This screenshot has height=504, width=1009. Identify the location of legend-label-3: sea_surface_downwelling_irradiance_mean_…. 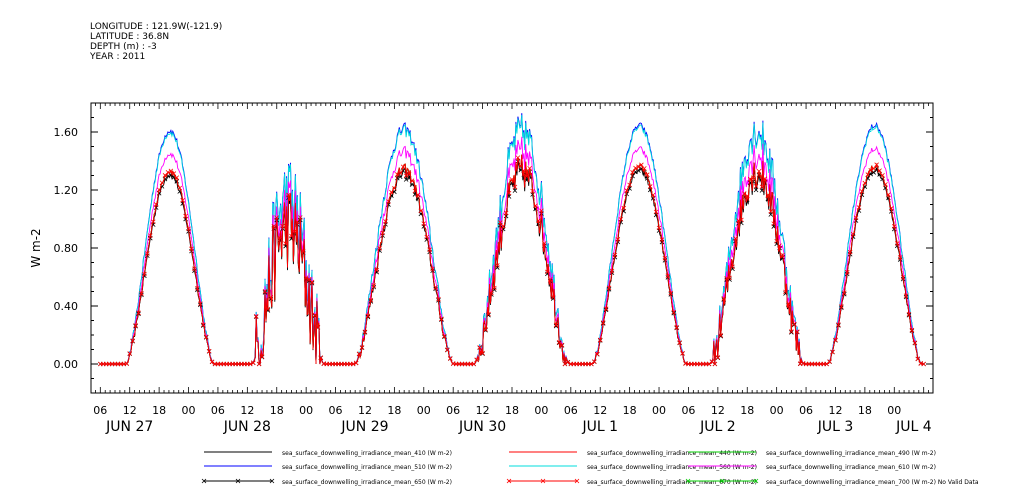
(851, 453).